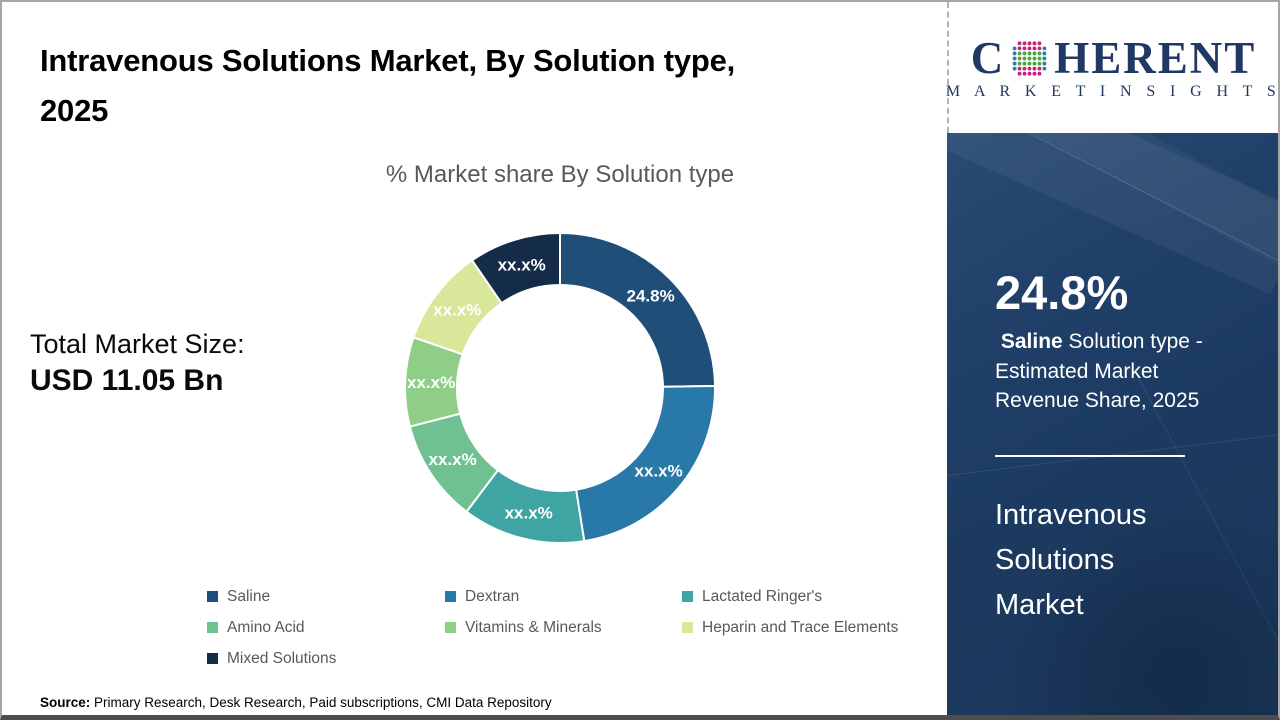 The image size is (1280, 720). What do you see at coordinates (563, 596) in the screenshot?
I see `legend-item-dextran: Dextran` at bounding box center [563, 596].